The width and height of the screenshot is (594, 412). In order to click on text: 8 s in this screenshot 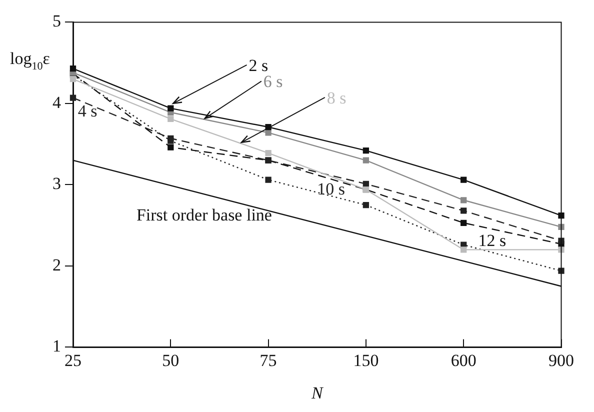, I will do `click(336, 98)`.